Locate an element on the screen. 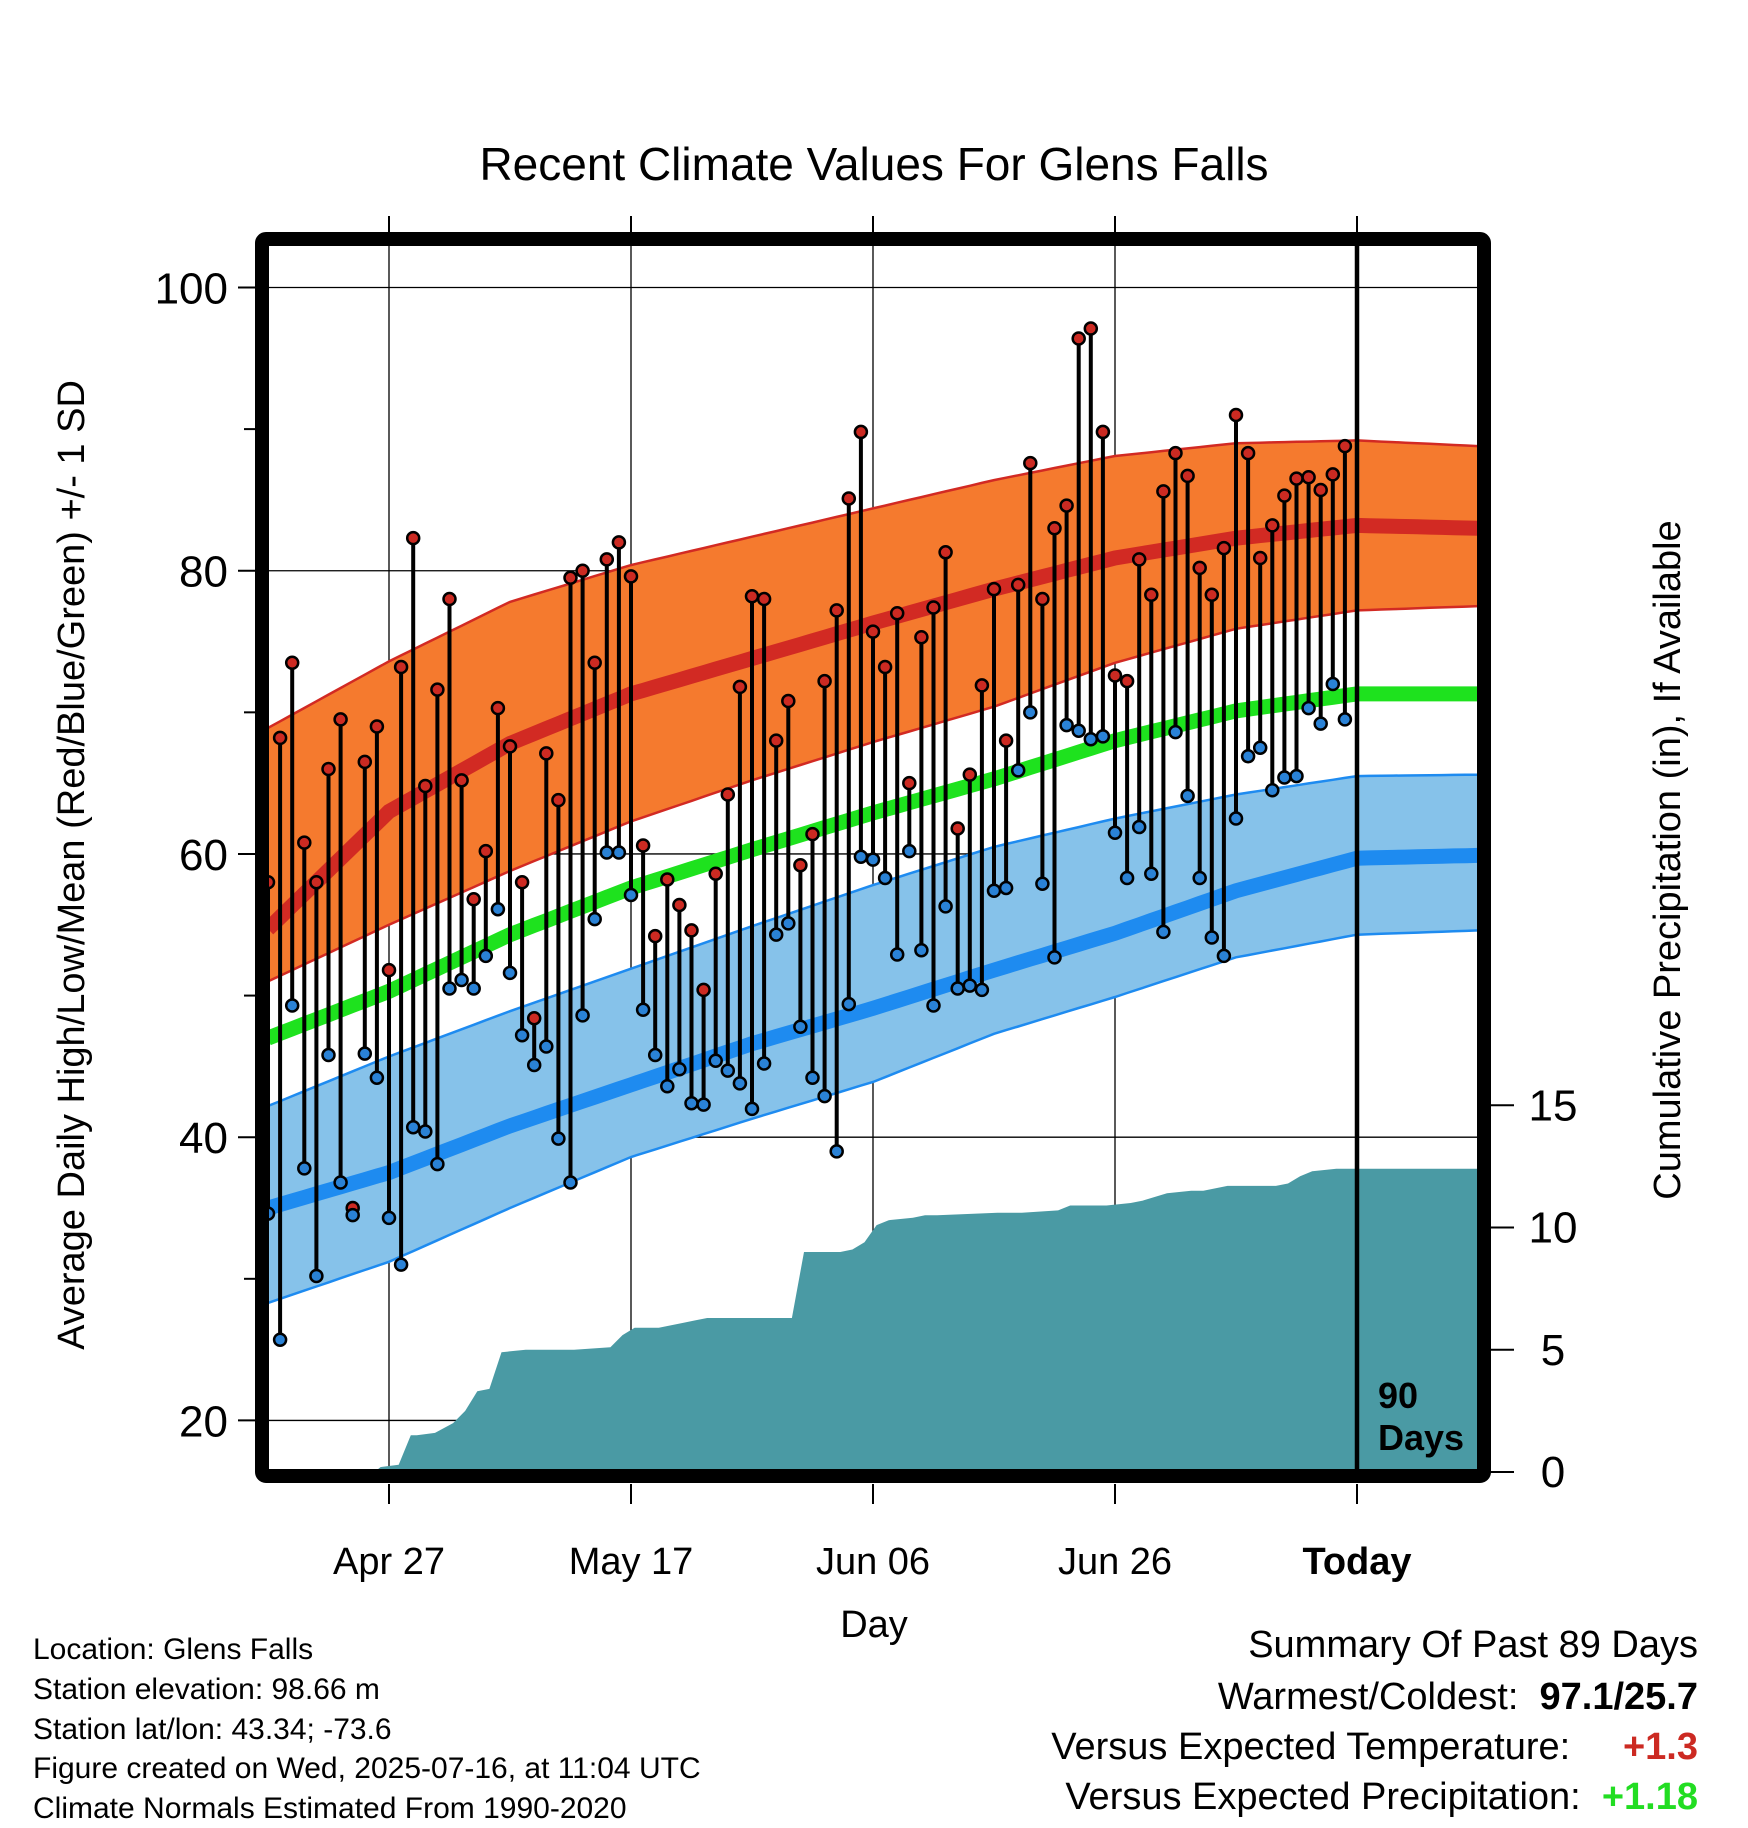 The height and width of the screenshot is (1828, 1748). y-tick-label: 20 is located at coordinates (203, 1421).